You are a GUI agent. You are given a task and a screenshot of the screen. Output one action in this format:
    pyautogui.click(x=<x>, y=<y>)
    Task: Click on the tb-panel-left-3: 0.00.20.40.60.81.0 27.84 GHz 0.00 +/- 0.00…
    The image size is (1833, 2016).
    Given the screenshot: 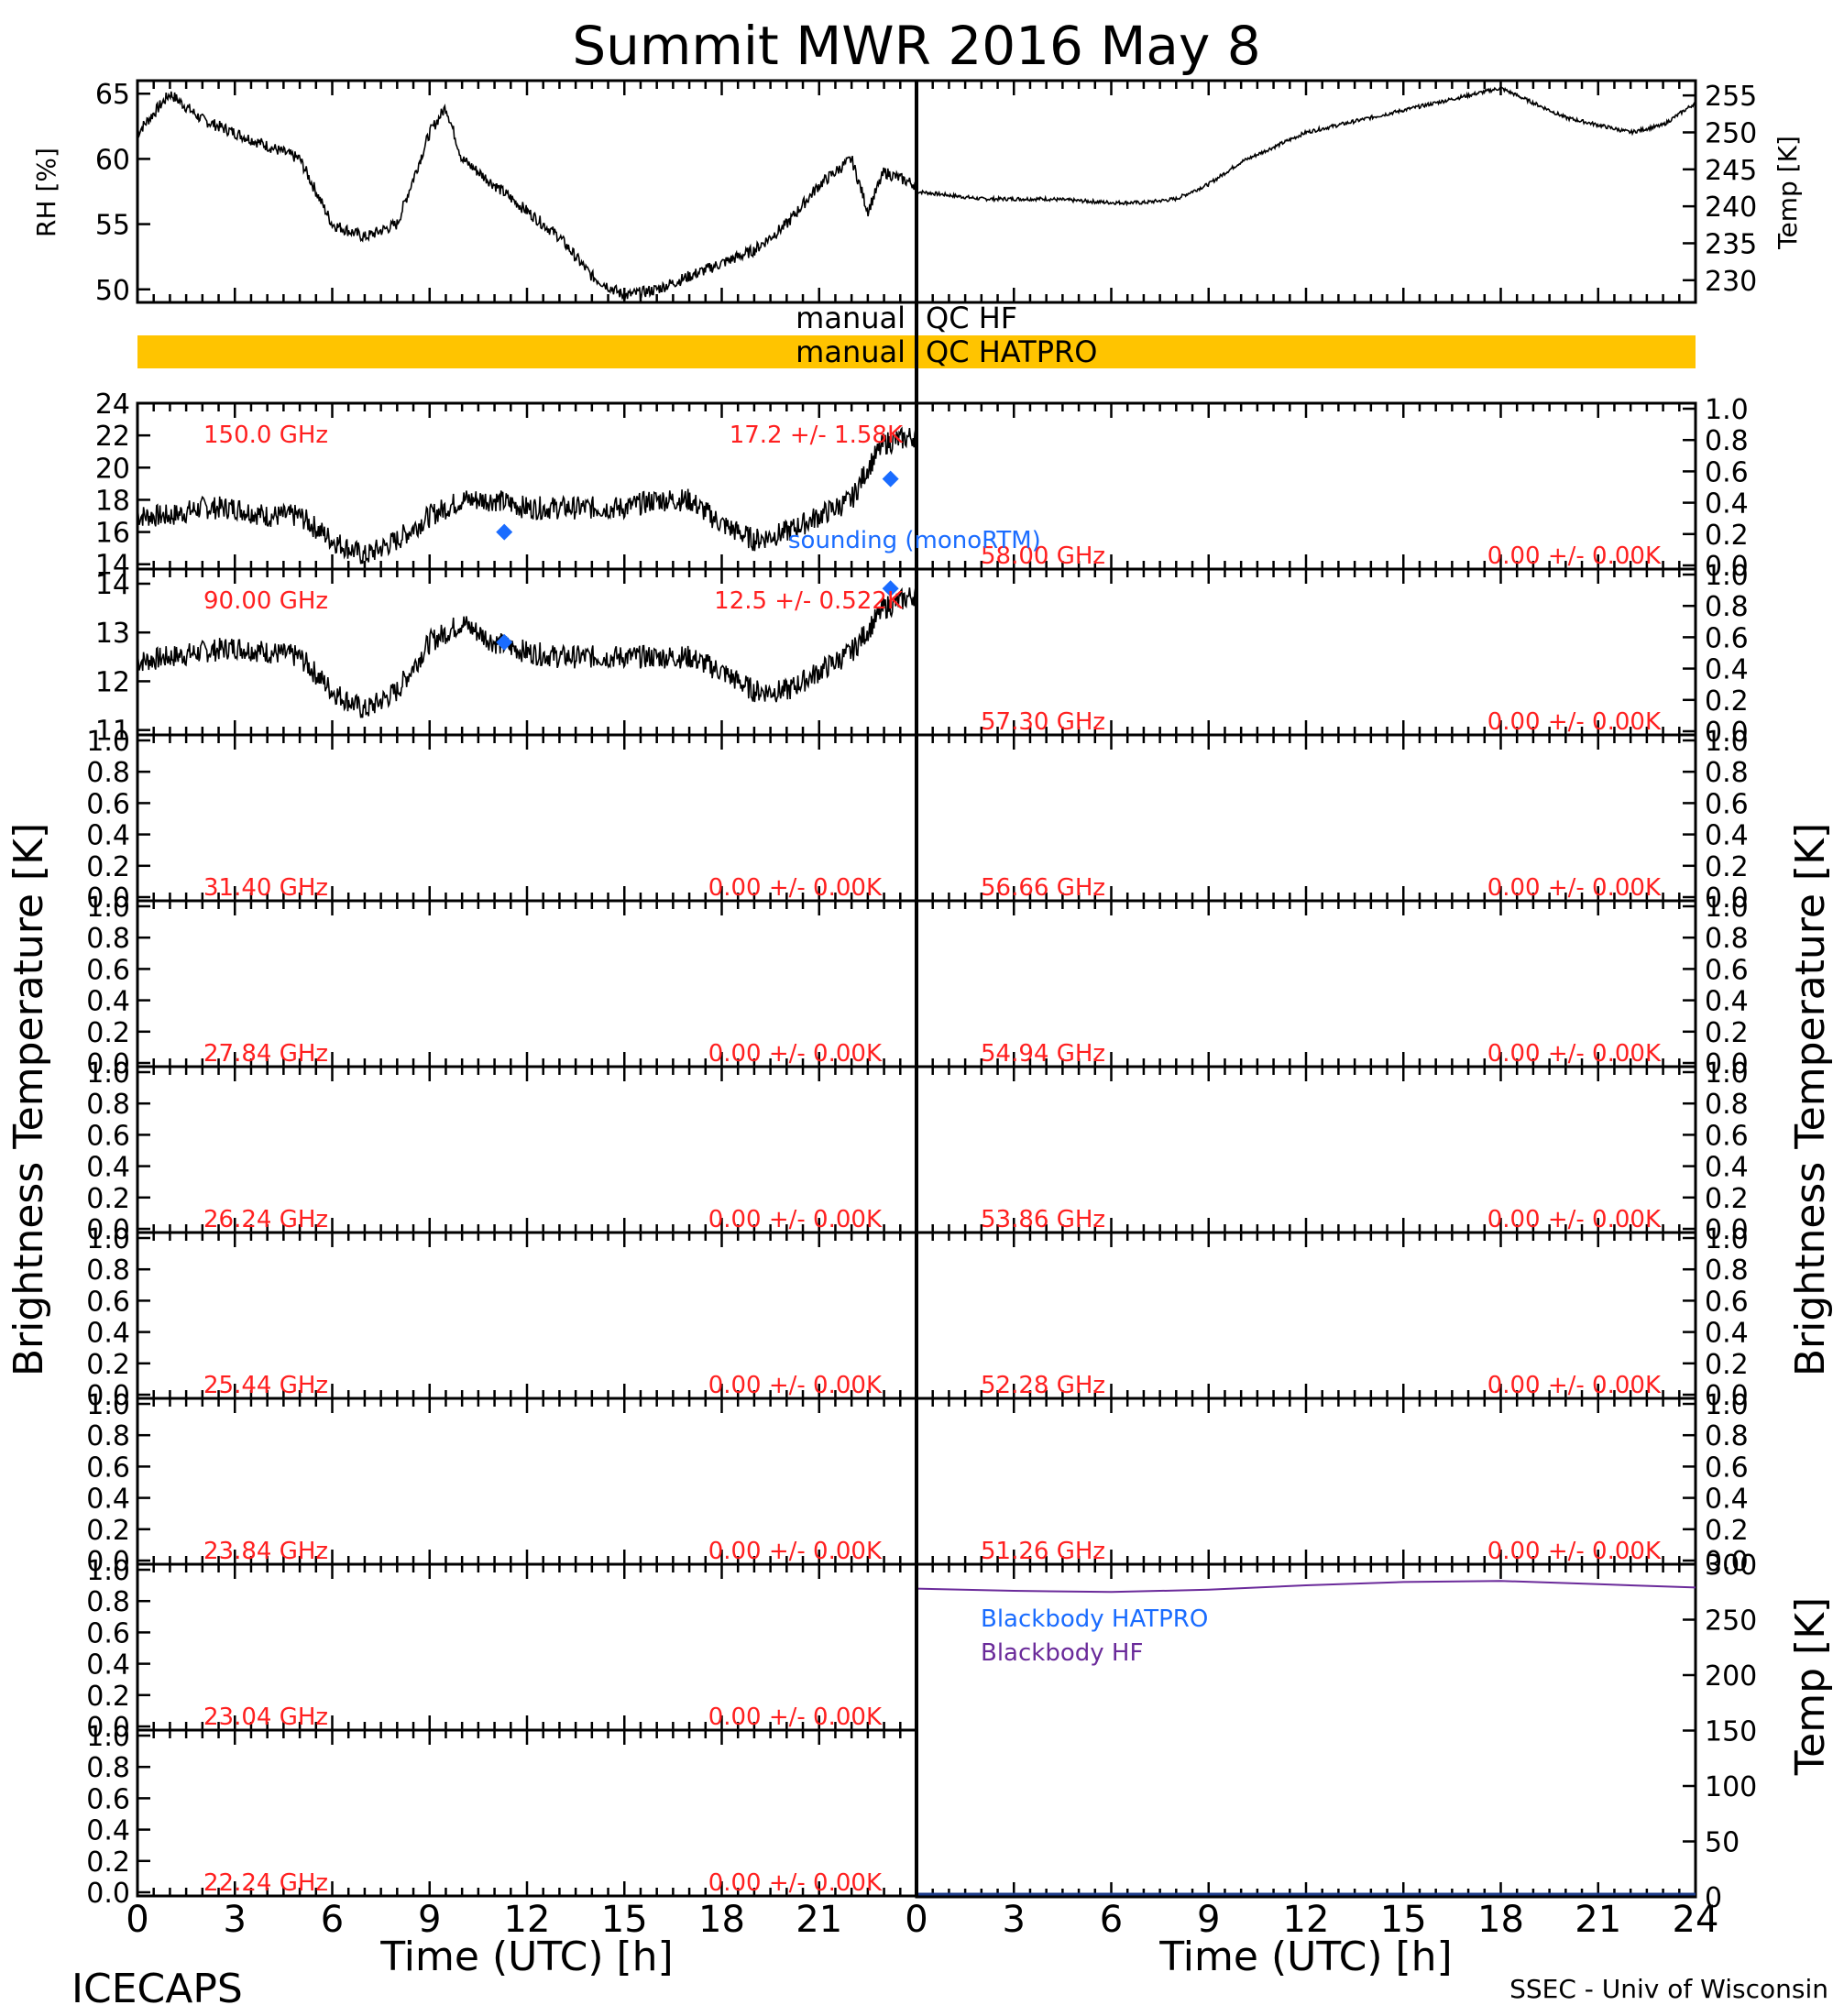 What is the action you would take?
    pyautogui.click(x=502, y=986)
    